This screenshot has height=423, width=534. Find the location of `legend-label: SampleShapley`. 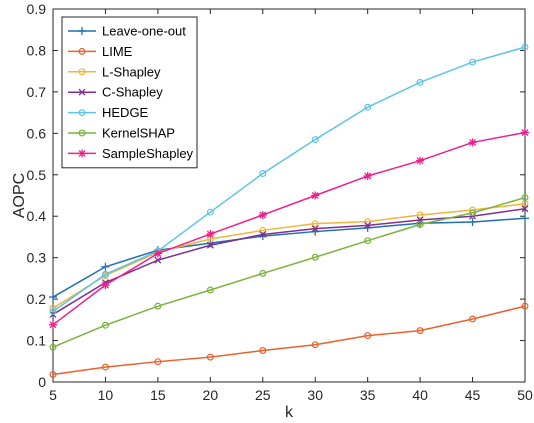

legend-label: SampleShapley is located at coordinates (148, 153).